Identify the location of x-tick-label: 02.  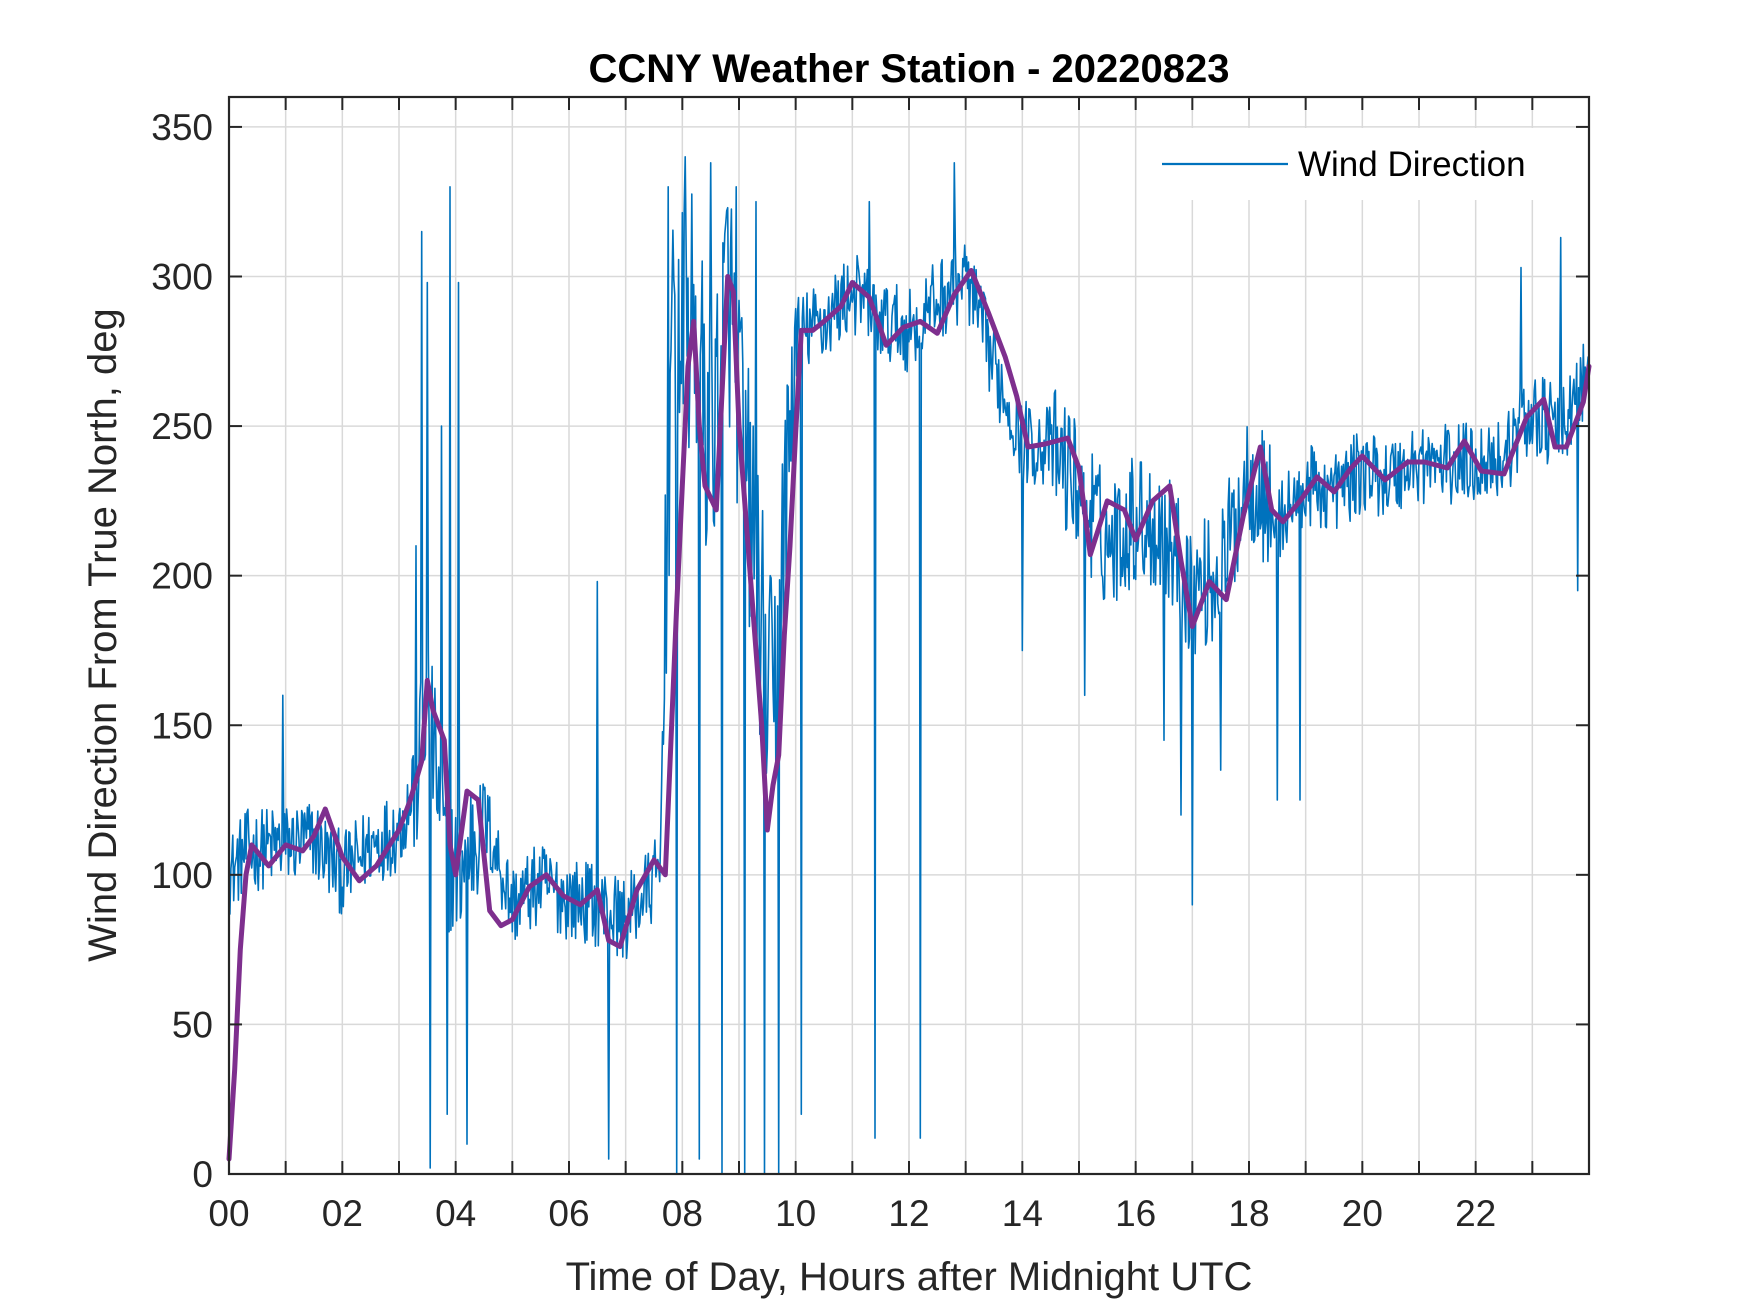
(342, 1213).